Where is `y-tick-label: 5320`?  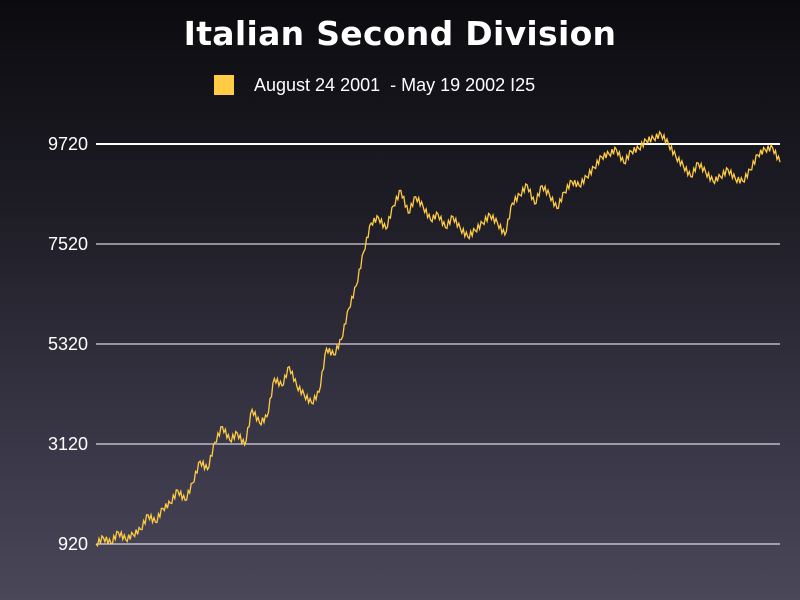 y-tick-label: 5320 is located at coordinates (68, 344).